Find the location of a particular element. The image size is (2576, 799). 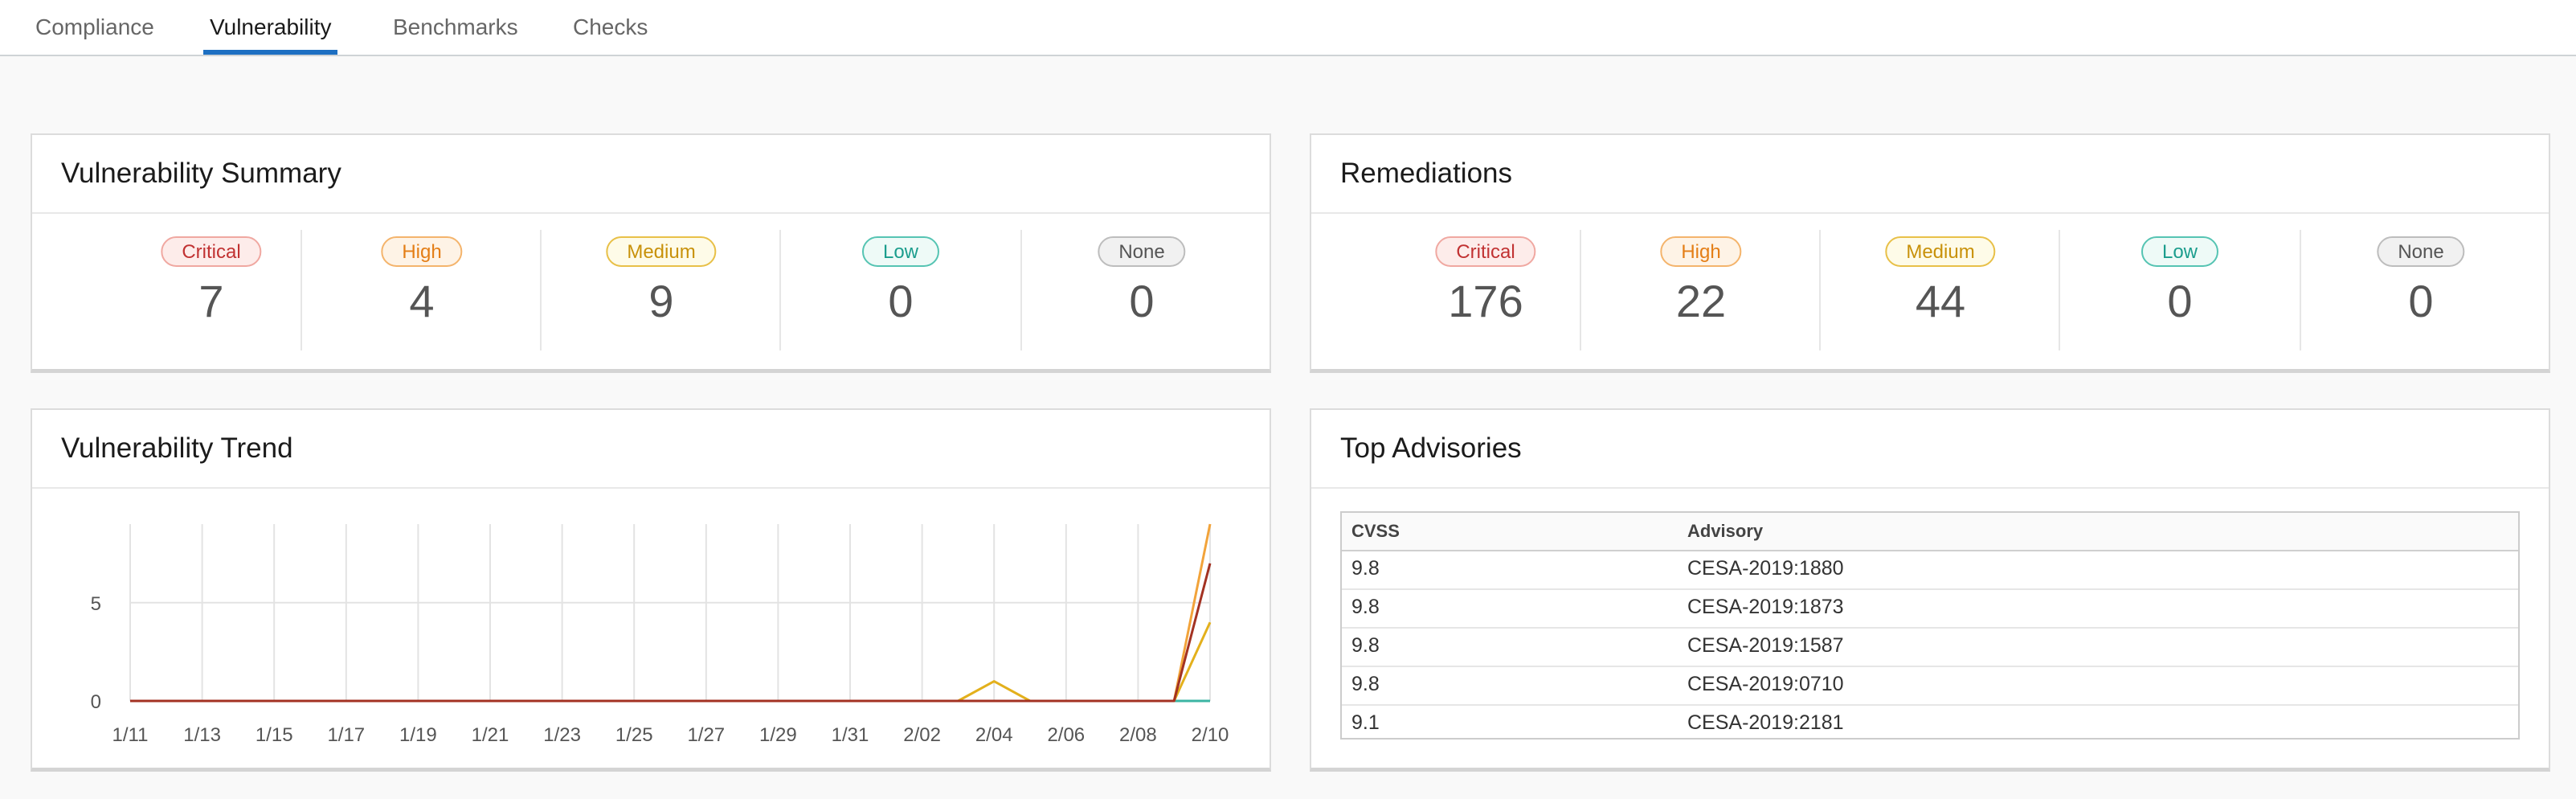

advisory-cell: CESA-2019:1880 is located at coordinates (1765, 568).